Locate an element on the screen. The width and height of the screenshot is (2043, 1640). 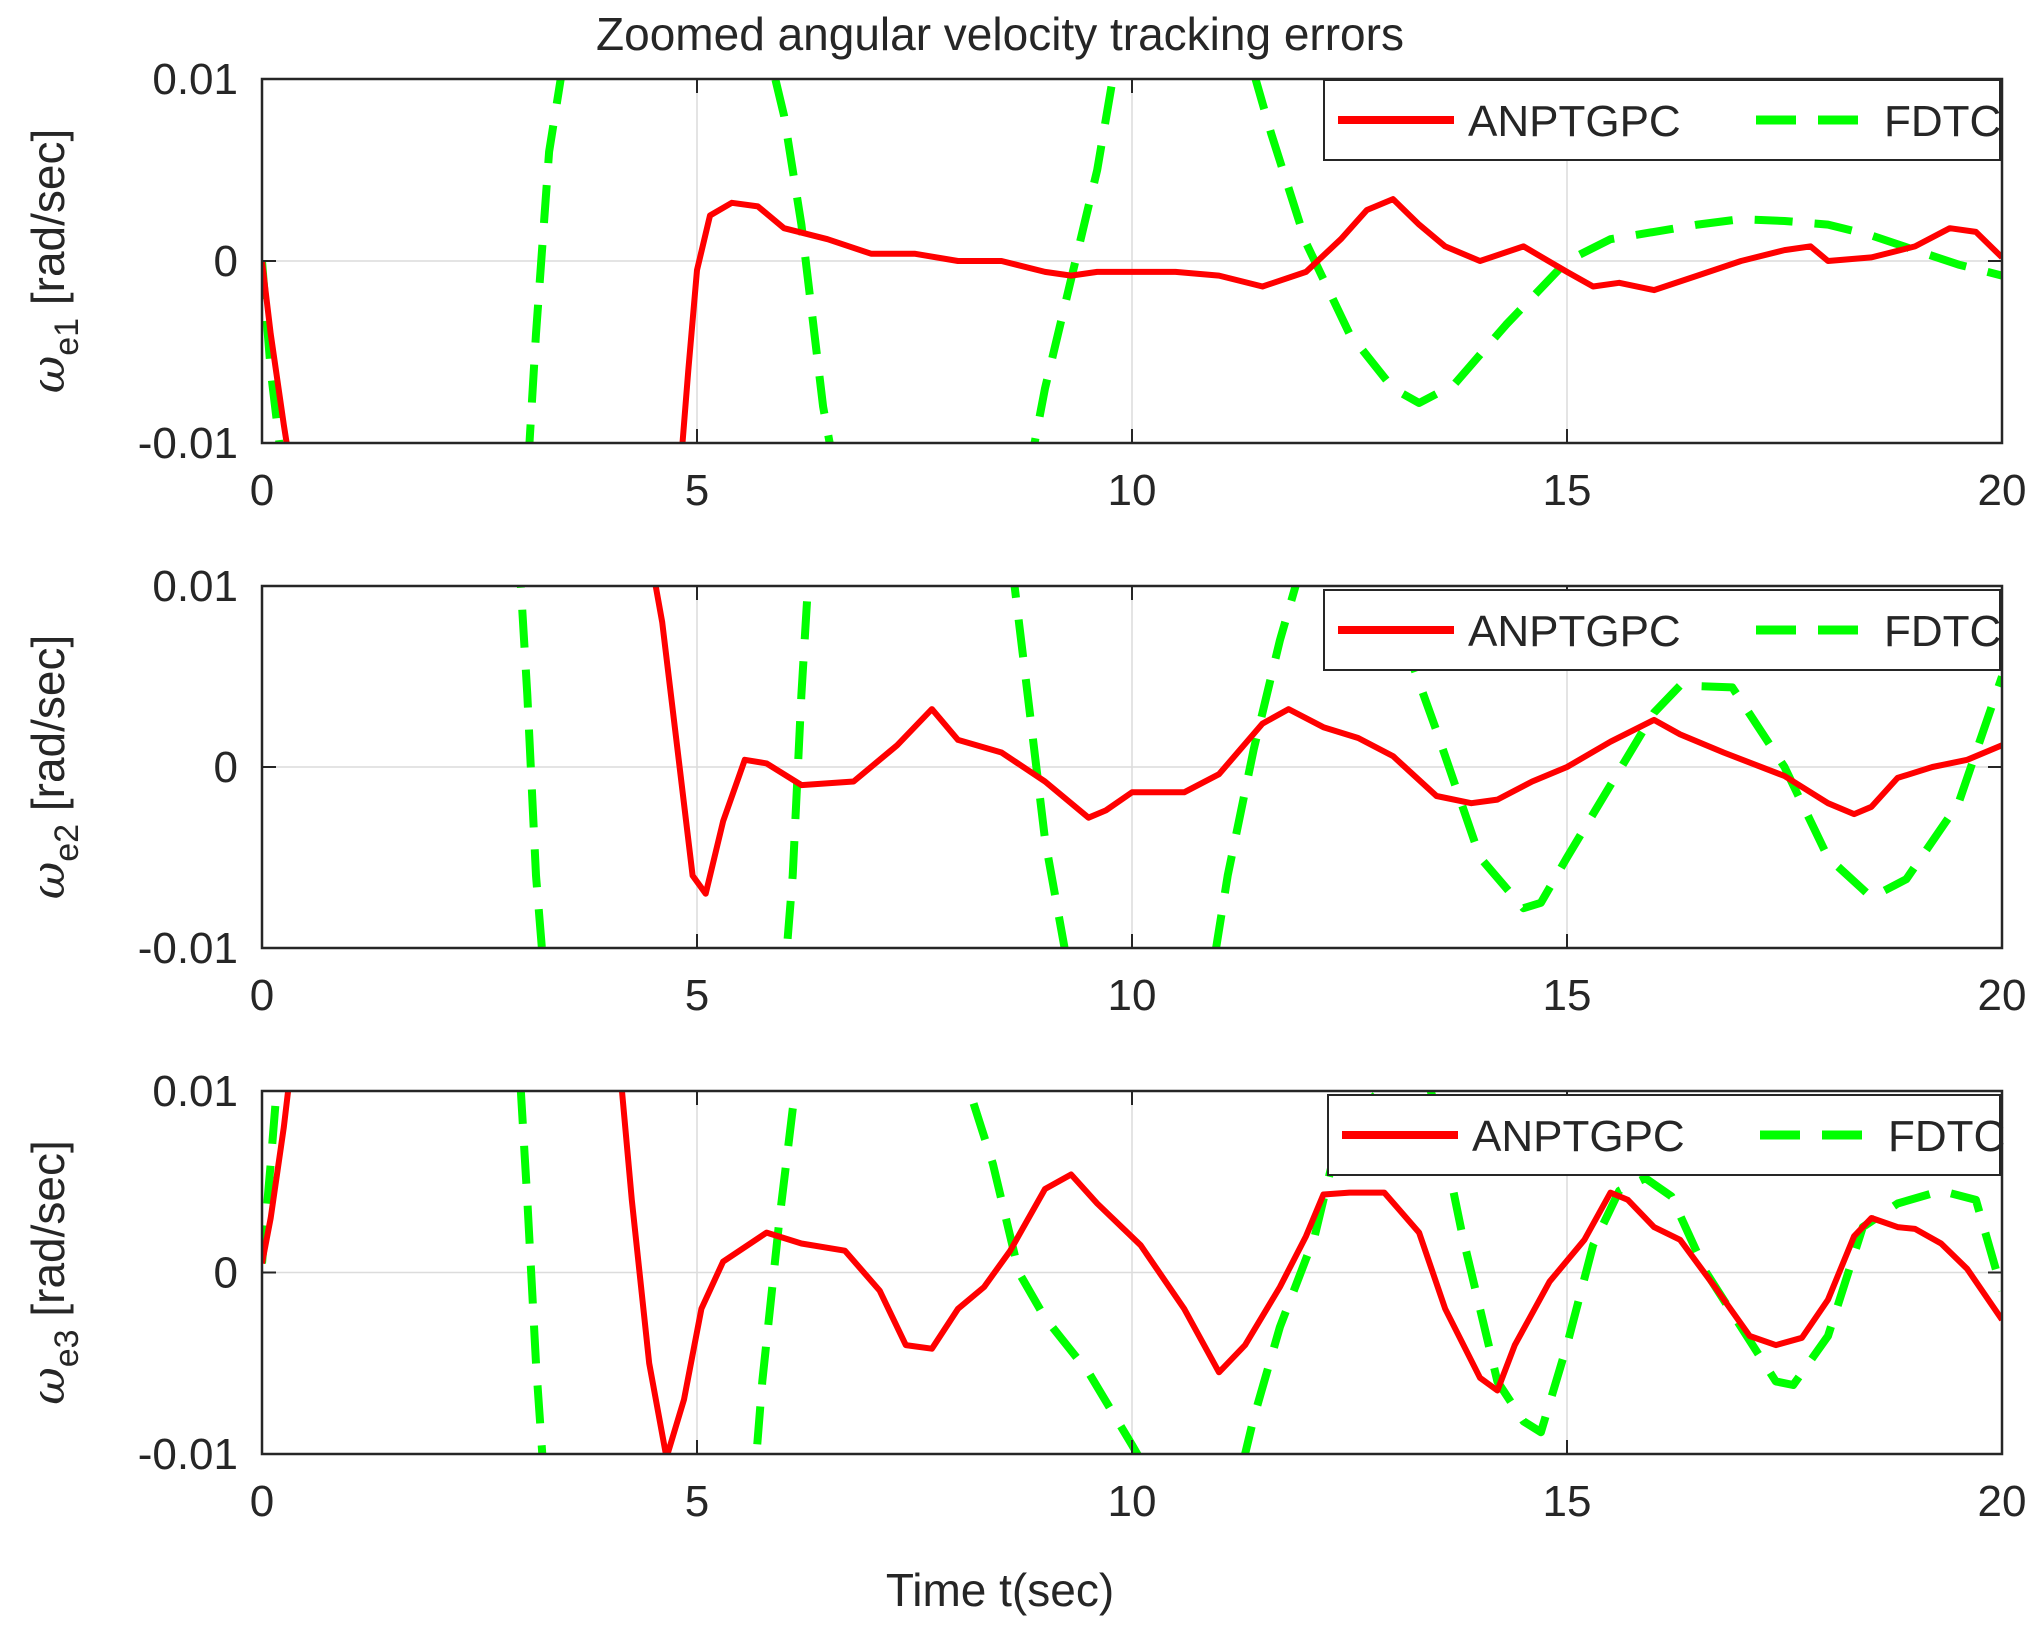
x-axis-label: Time t(sec) is located at coordinates (1000, 1590).